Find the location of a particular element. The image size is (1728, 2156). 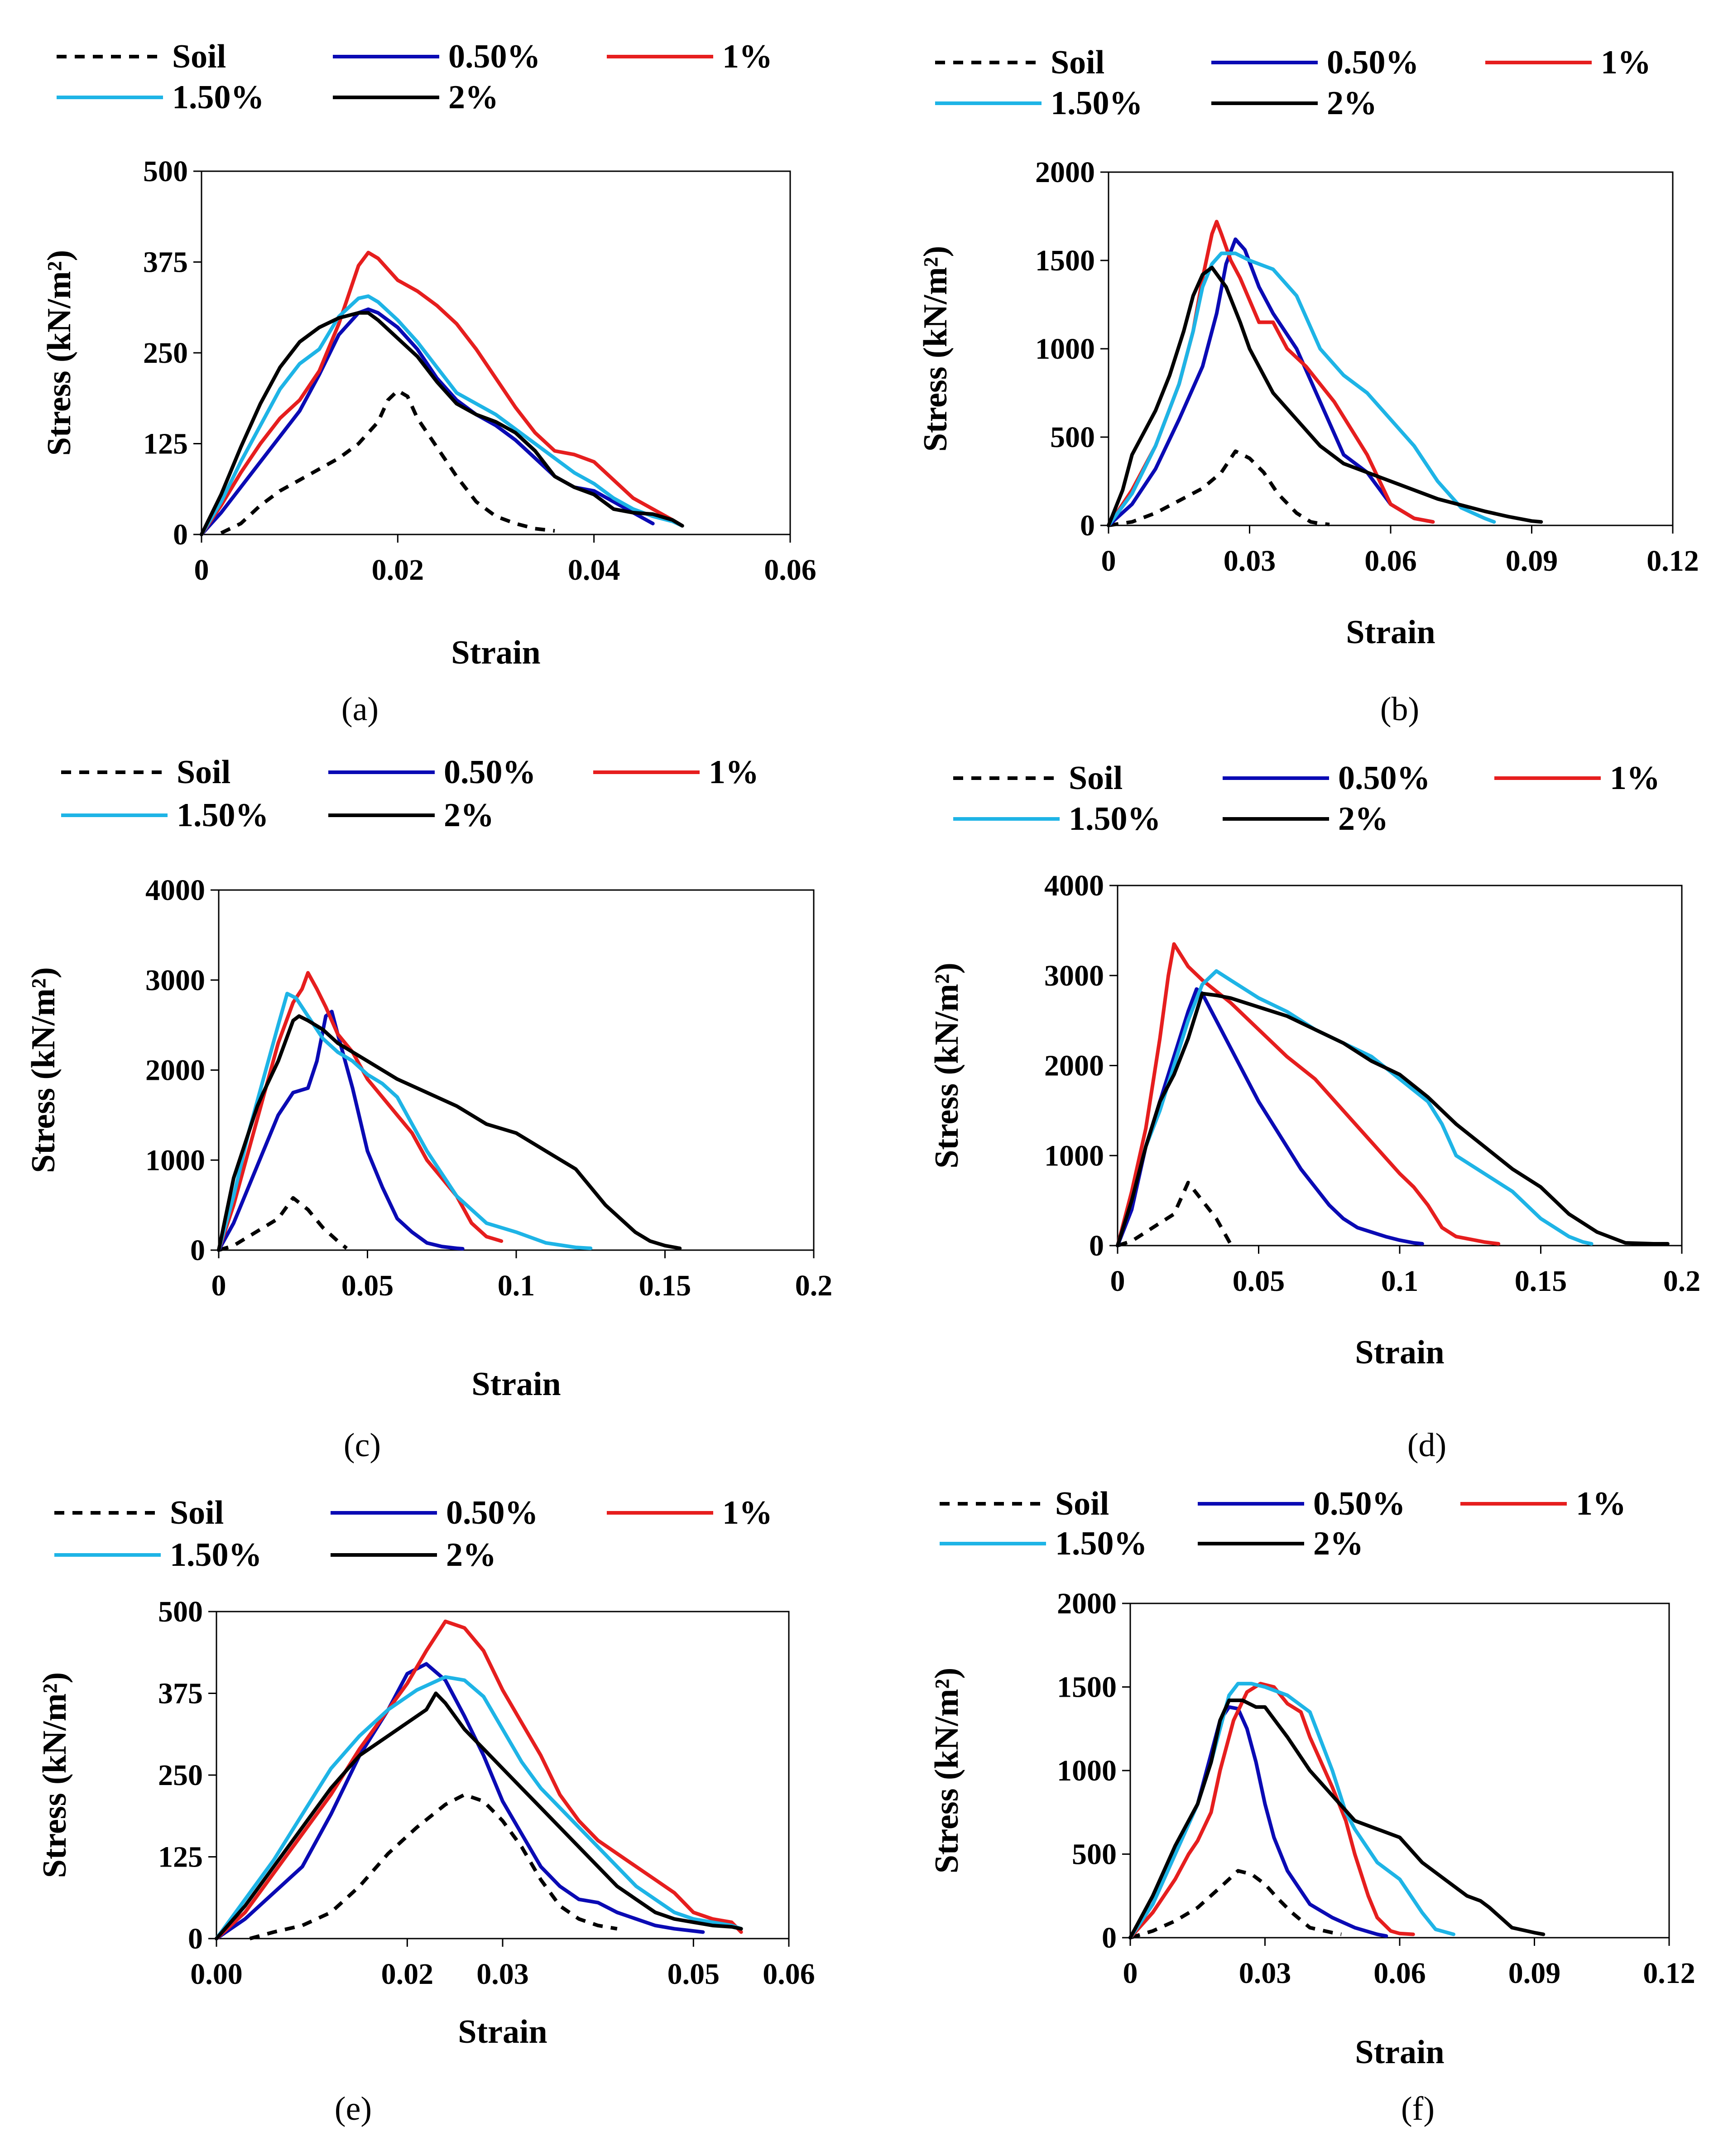

panel-caption: (a) is located at coordinates (360, 710).